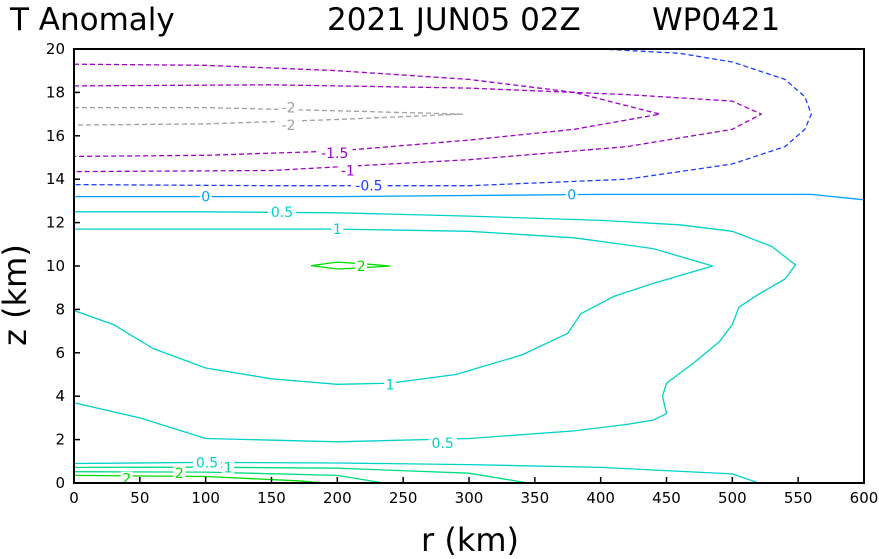 The height and width of the screenshot is (559, 879). I want to click on contour-label-6: 0, so click(571, 195).